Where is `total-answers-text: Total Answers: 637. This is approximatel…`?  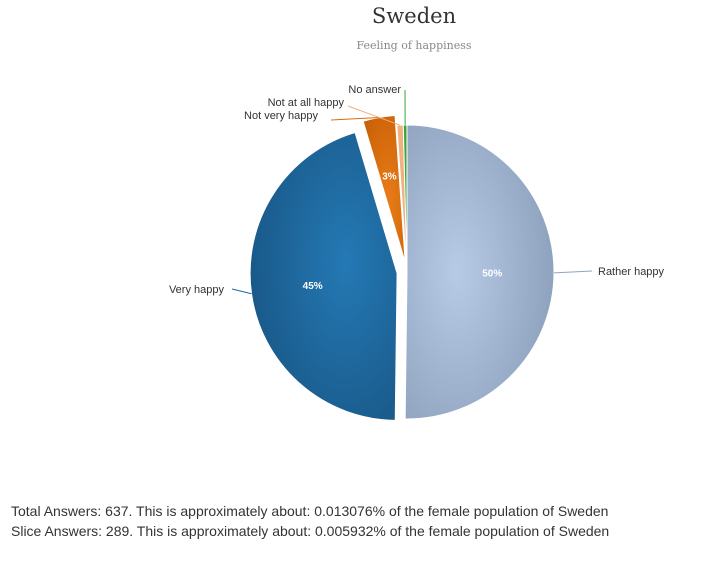
total-answers-text: Total Answers: 637. This is approximatel… is located at coordinates (310, 511).